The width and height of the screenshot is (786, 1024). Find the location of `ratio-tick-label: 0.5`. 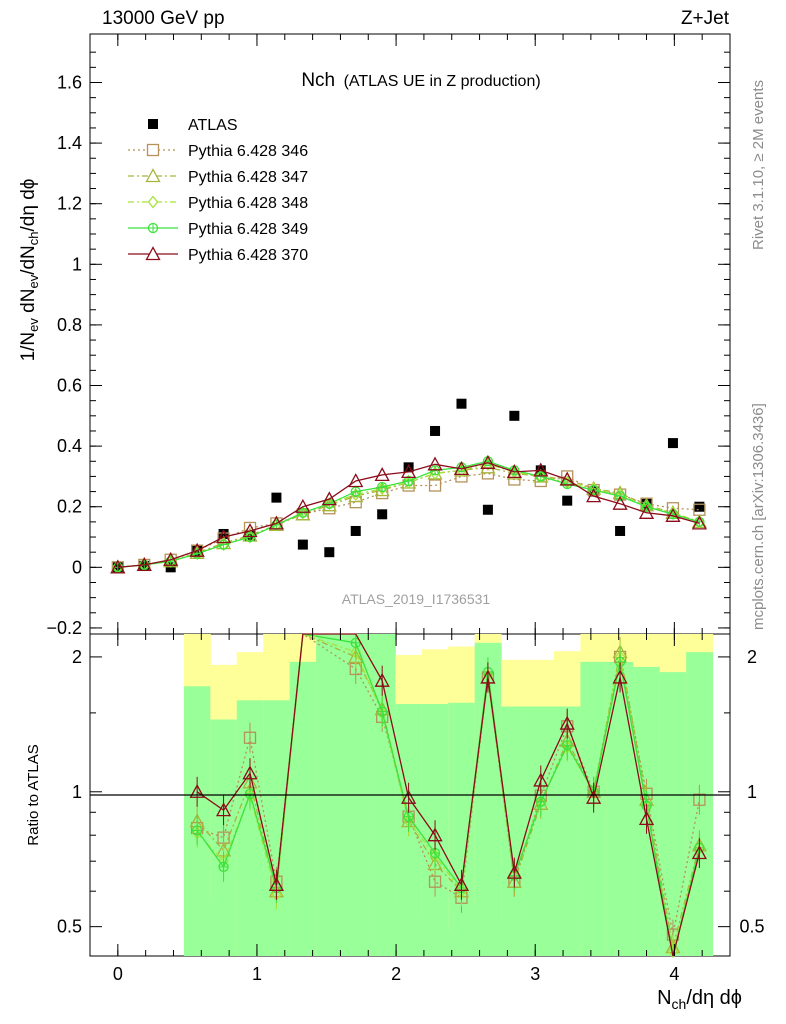

ratio-tick-label: 0.5 is located at coordinates (69, 927).